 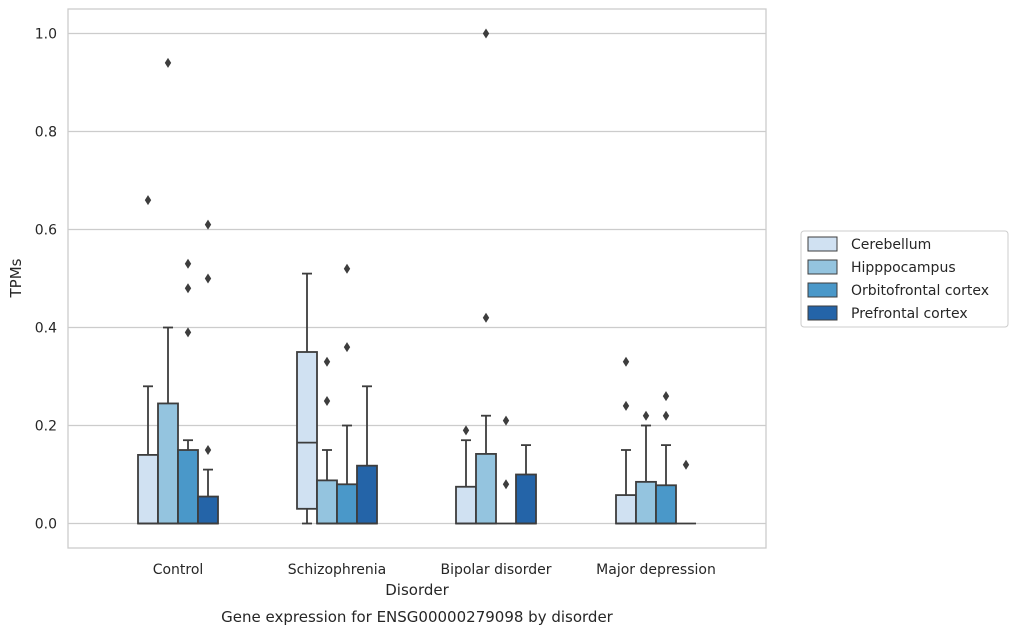 I want to click on y-tick-label: 0.8, so click(x=46, y=133).